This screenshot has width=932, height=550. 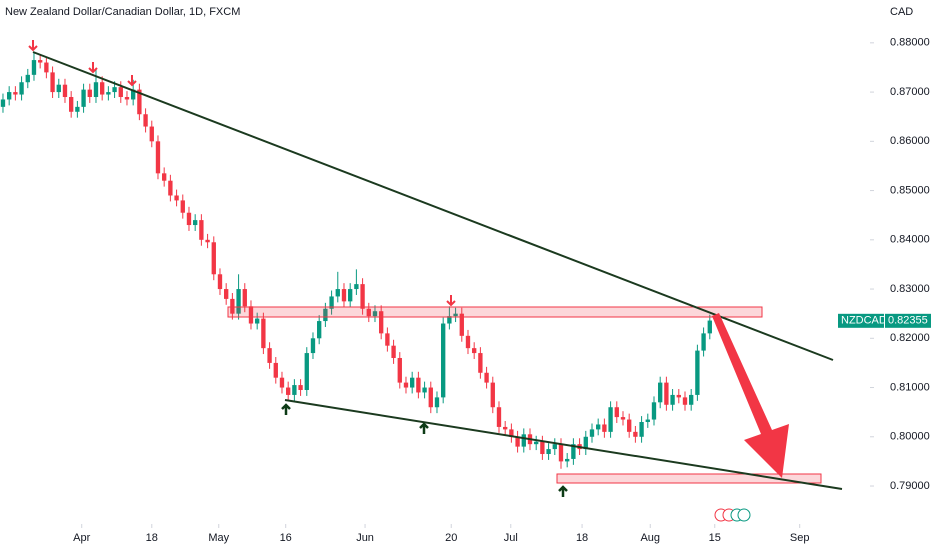 What do you see at coordinates (732, 515) in the screenshot?
I see `event-icons` at bounding box center [732, 515].